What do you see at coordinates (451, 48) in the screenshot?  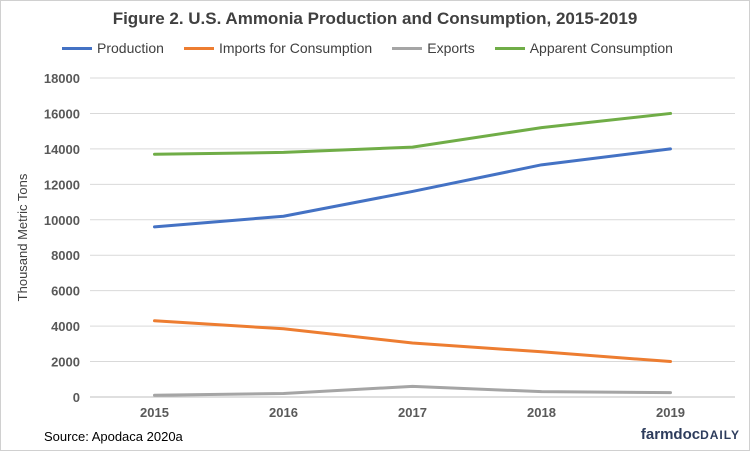 I see `legend-label: Exports` at bounding box center [451, 48].